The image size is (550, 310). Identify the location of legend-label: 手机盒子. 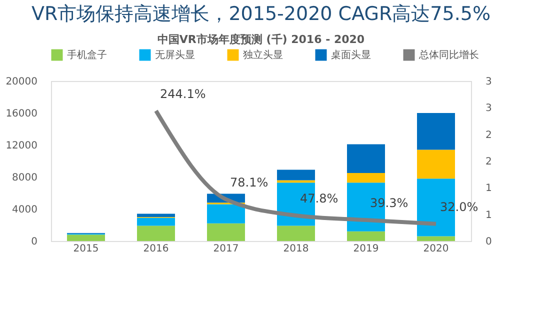
(87, 55).